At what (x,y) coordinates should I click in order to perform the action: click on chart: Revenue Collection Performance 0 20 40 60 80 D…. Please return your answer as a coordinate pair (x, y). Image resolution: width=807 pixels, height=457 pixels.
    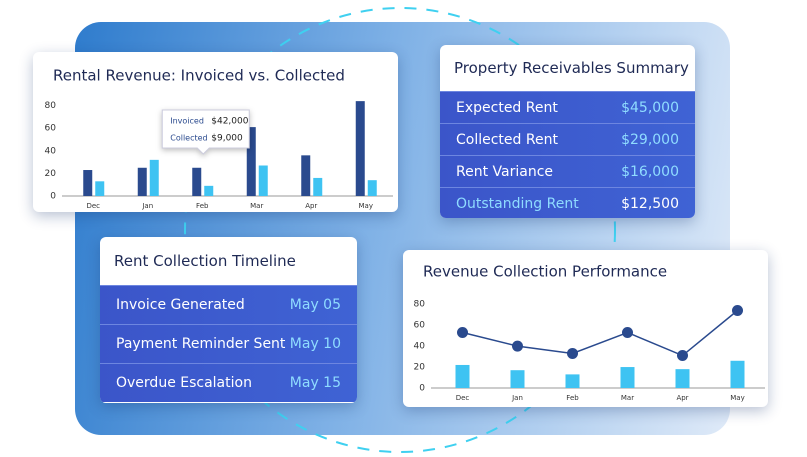
    Looking at the image, I should click on (589, 332).